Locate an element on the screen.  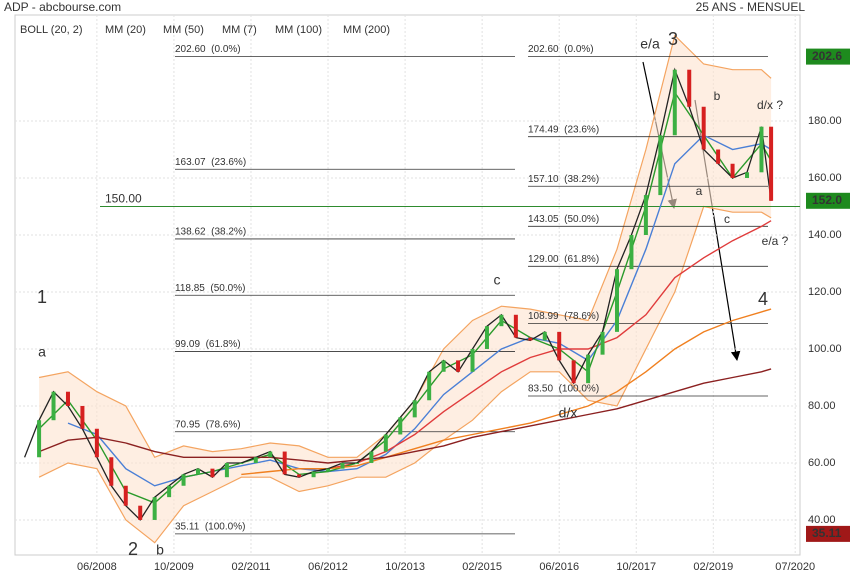
fib-label: 108.99 (78.6%) is located at coordinates (563, 316).